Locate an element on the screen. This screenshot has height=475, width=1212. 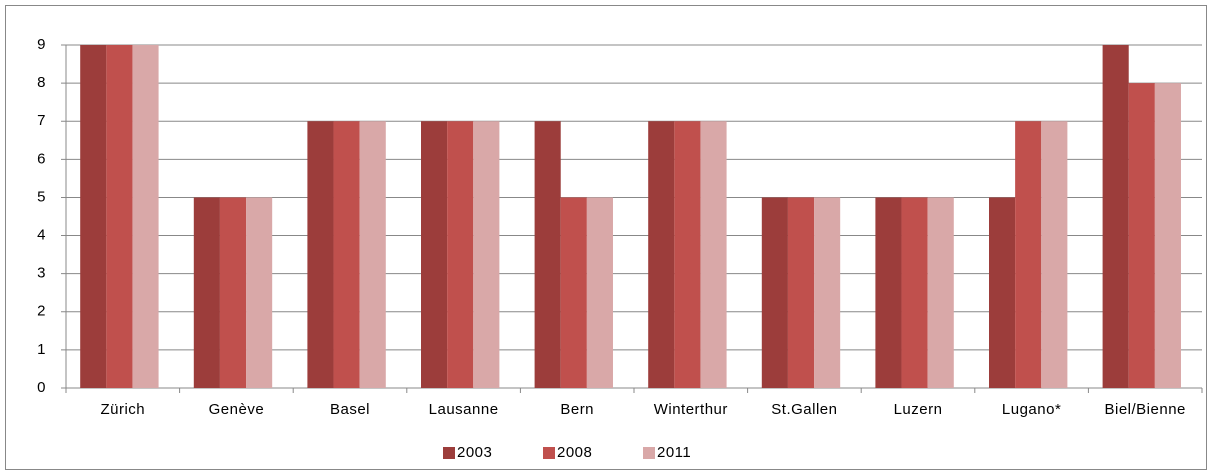
legend-label: 2011 is located at coordinates (674, 452).